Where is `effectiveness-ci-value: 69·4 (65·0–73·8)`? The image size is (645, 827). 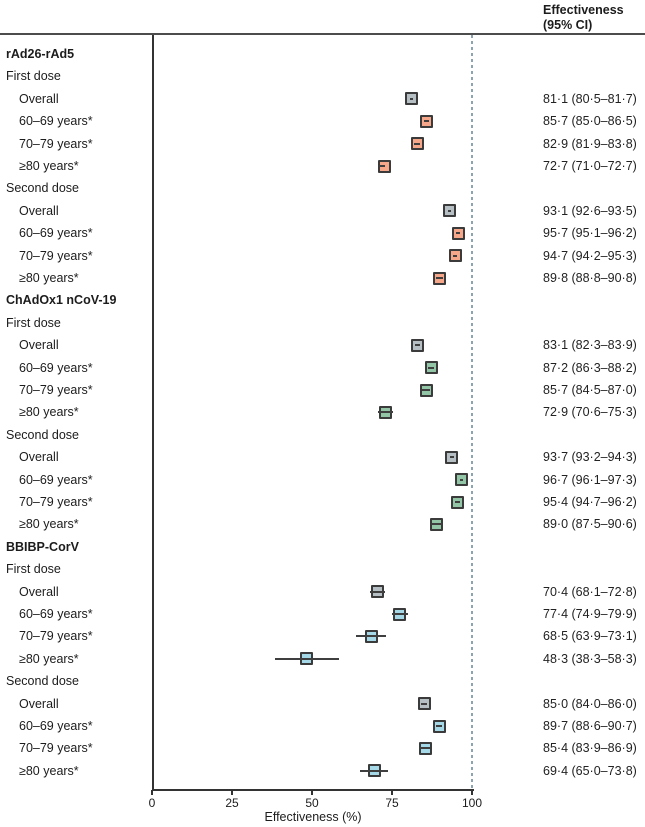
effectiveness-ci-value: 69·4 (65·0–73·8) is located at coordinates (590, 770).